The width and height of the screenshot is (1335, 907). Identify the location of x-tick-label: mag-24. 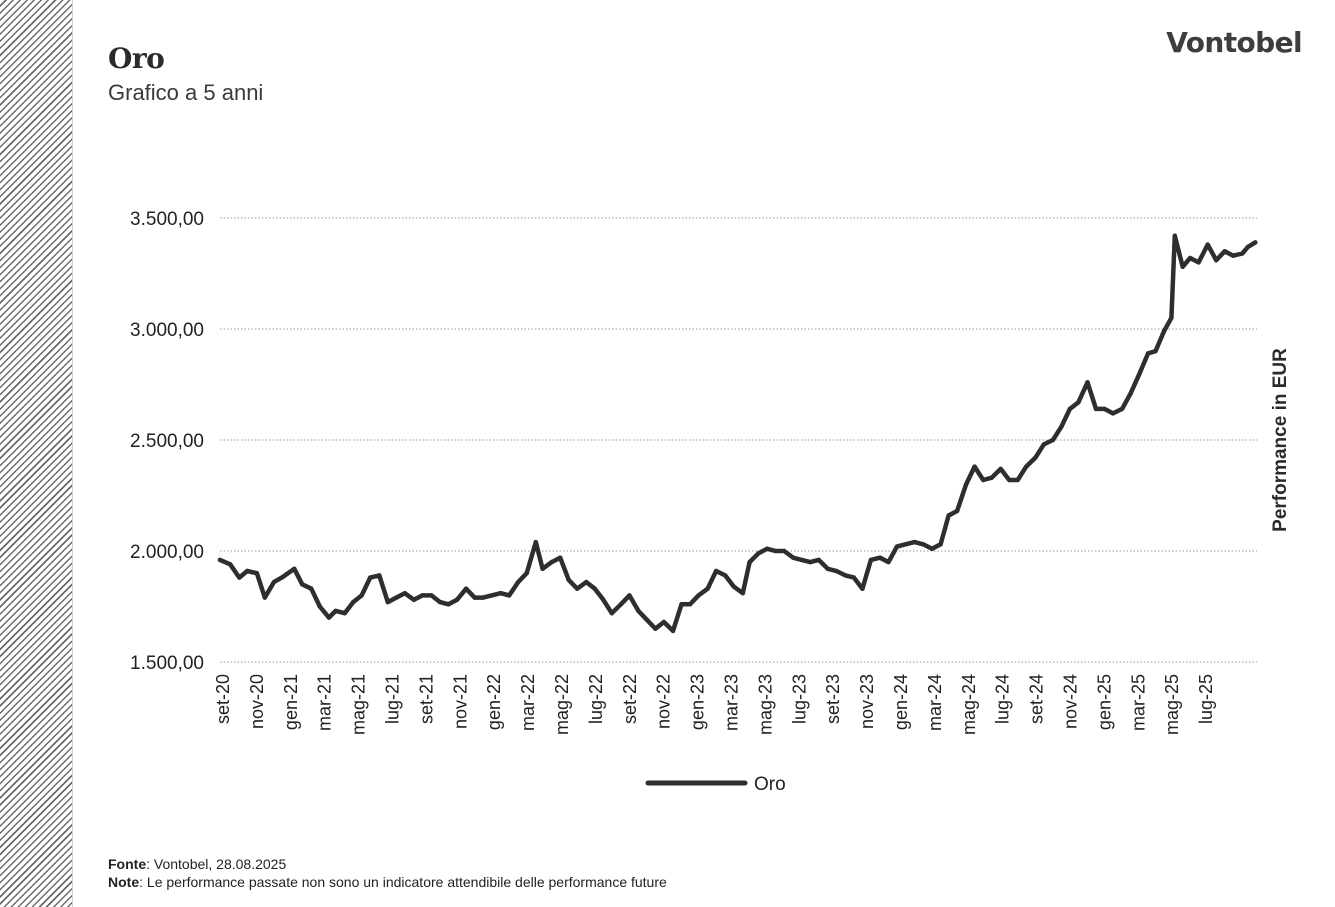
(969, 704).